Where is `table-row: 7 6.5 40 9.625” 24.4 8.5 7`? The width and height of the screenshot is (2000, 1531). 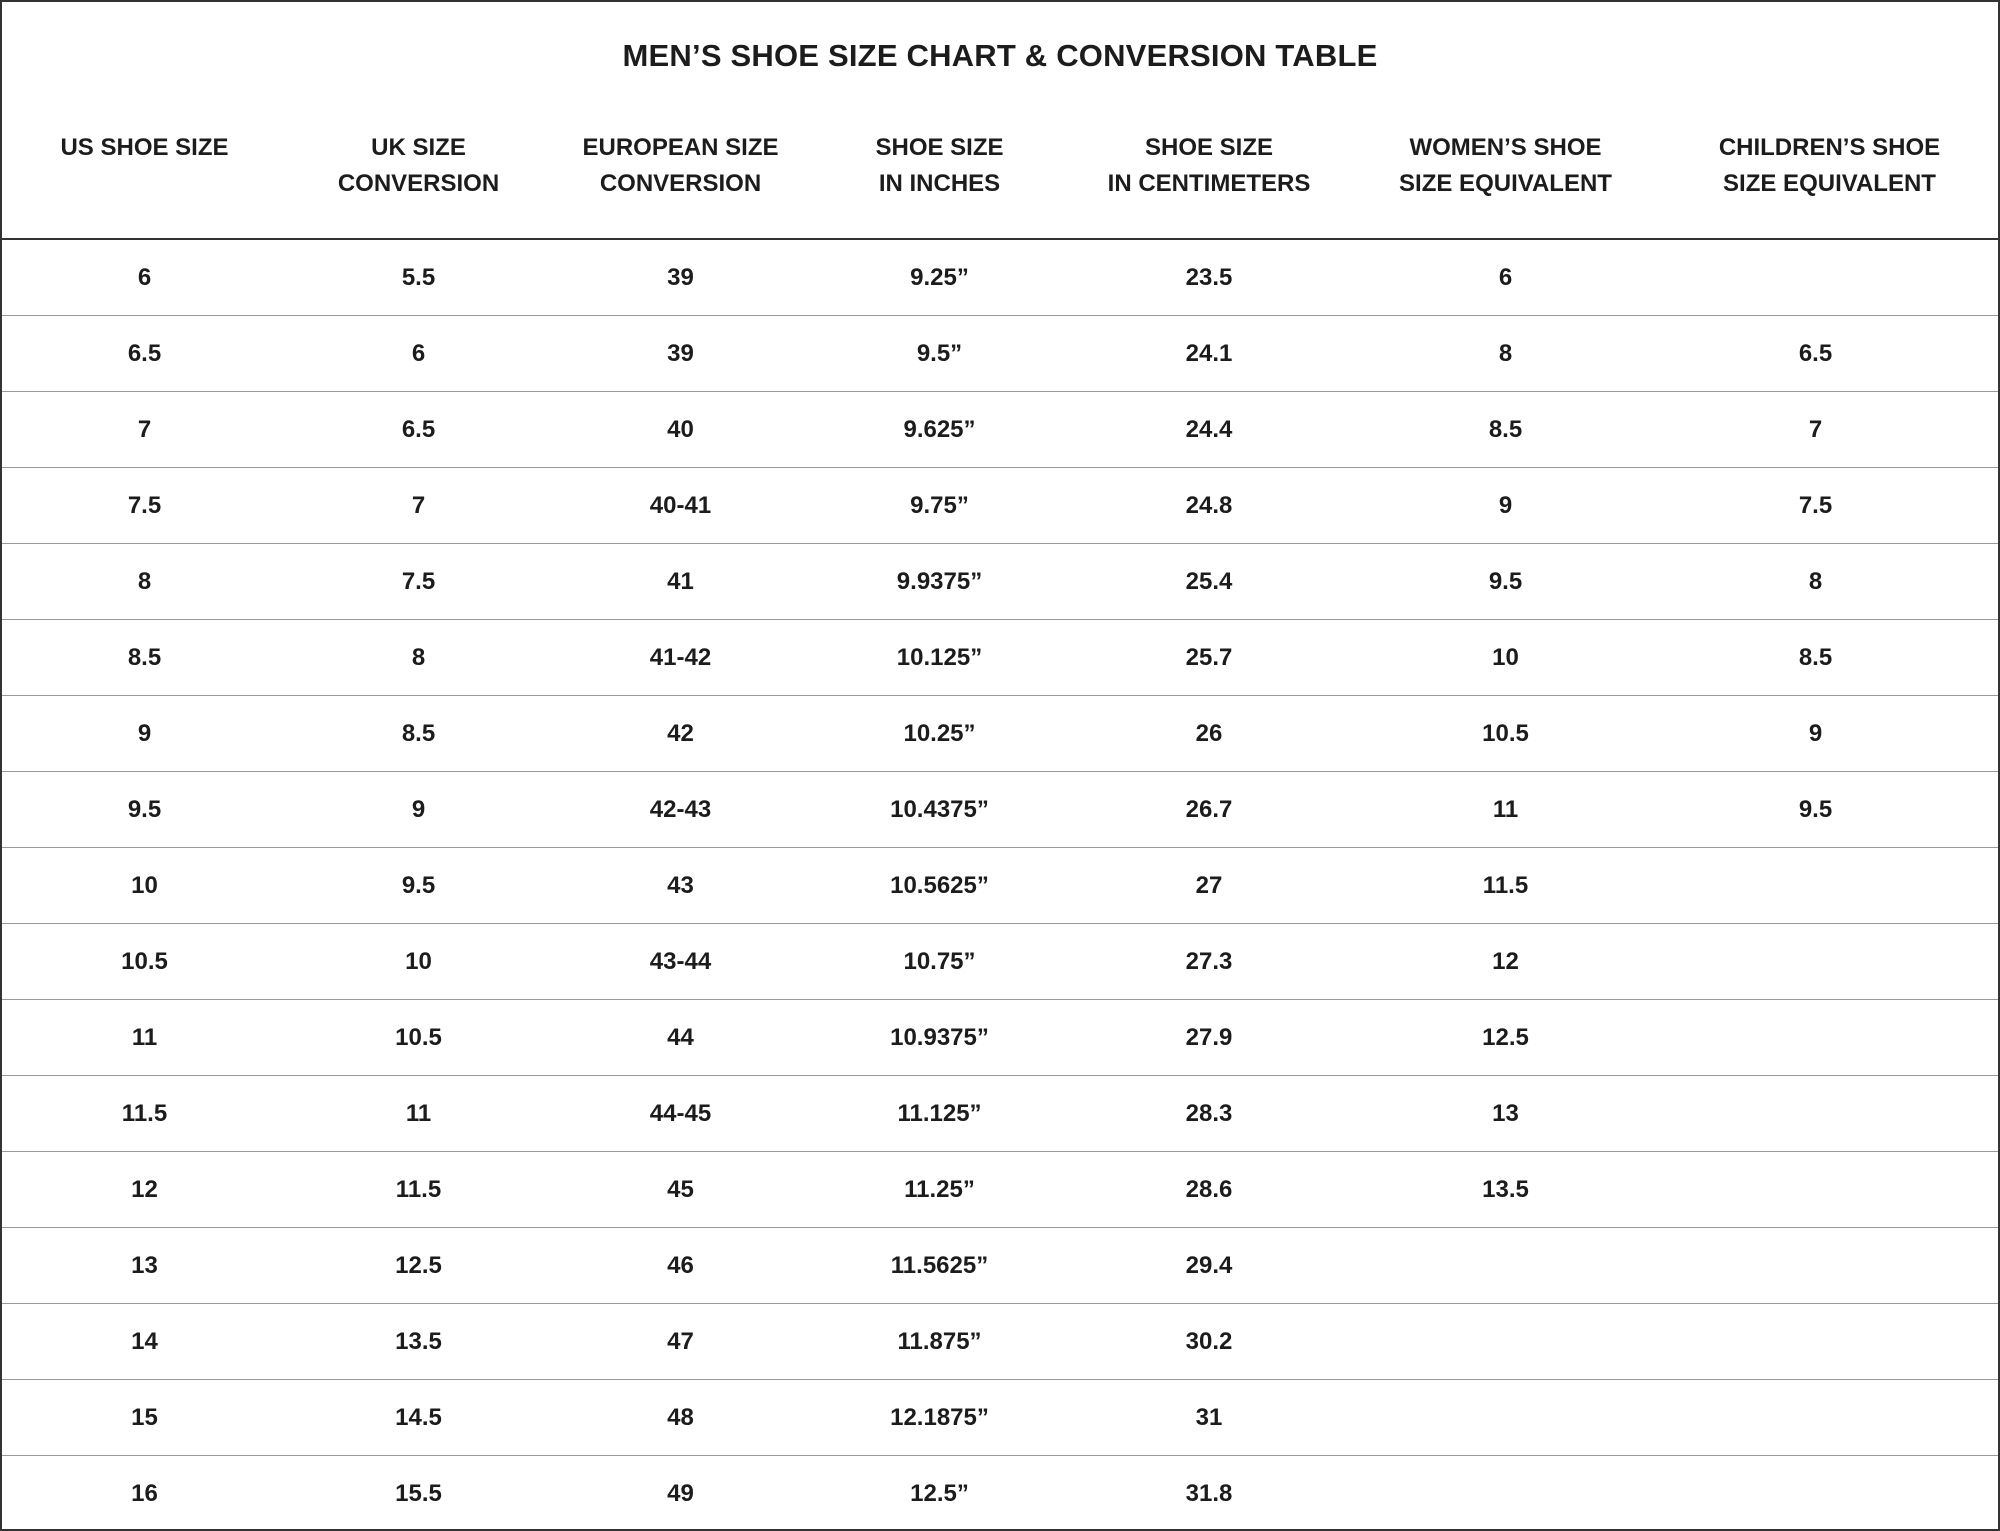 table-row: 7 6.5 40 9.625” 24.4 8.5 7 is located at coordinates (1000, 429).